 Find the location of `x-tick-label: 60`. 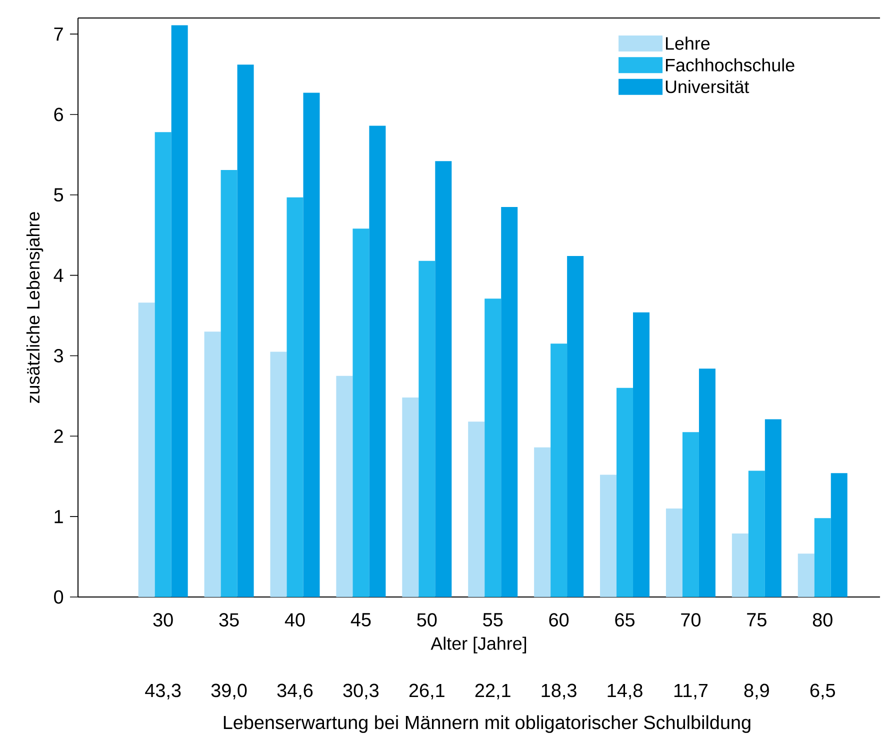

x-tick-label: 60 is located at coordinates (559, 620).